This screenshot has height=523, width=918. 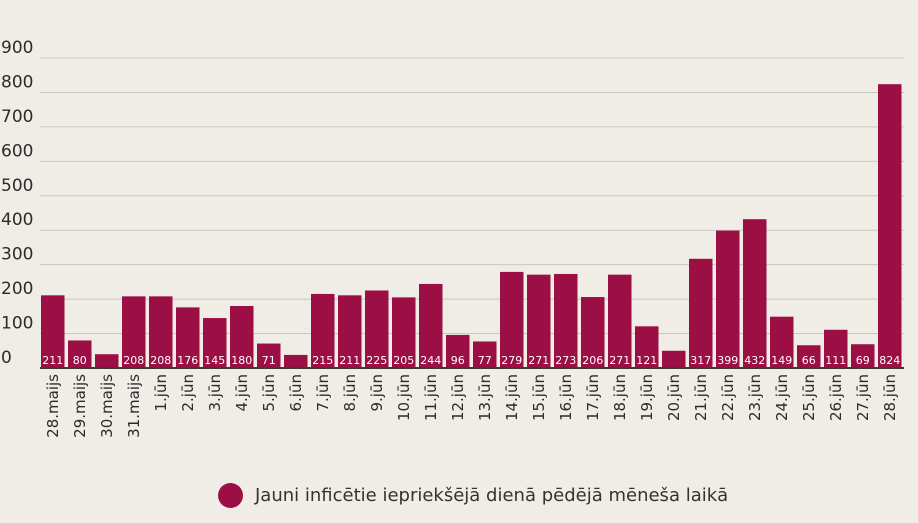 I want to click on bar-value-label: 121, so click(x=646, y=360).